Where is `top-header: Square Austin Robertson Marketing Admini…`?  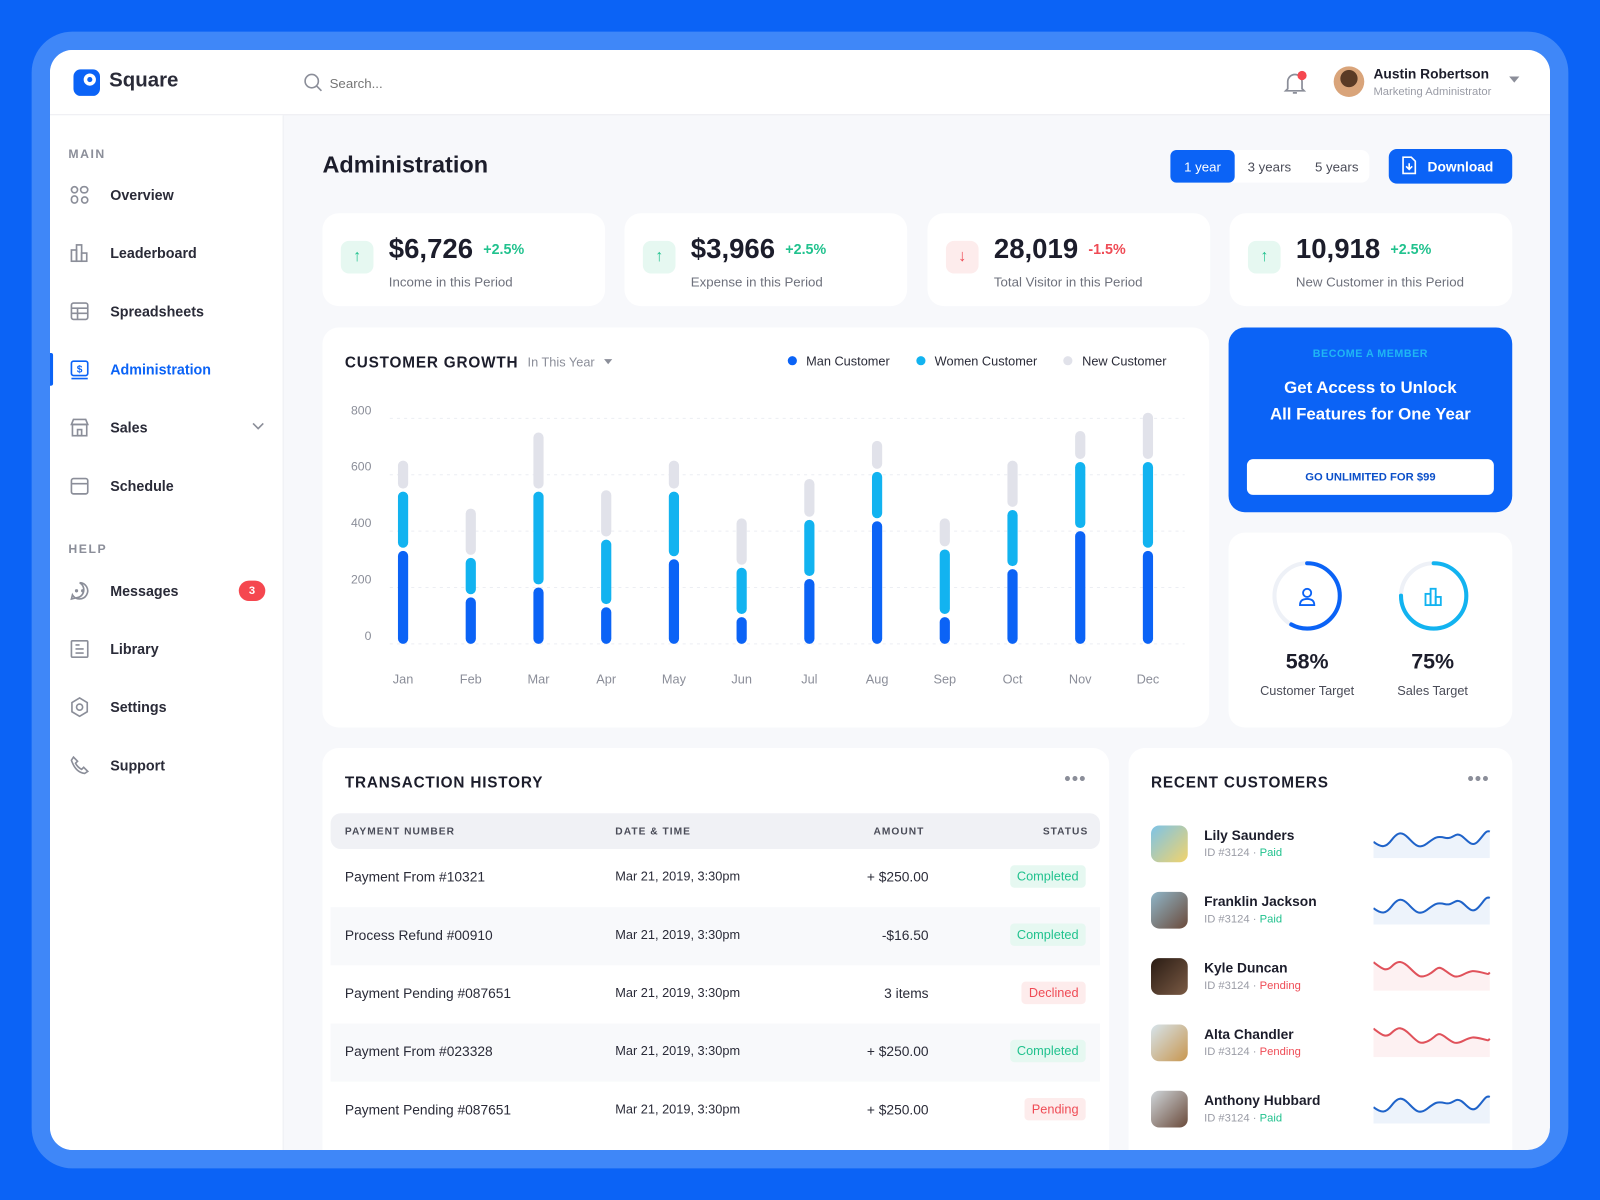
top-header: Square Austin Robertson Marketing Admini… is located at coordinates (799, 82).